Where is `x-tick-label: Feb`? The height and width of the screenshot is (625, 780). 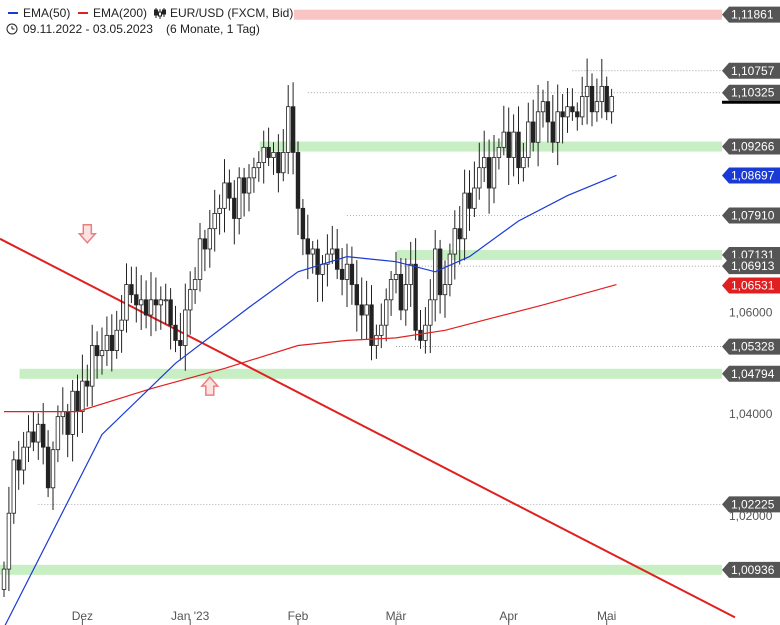
x-tick-label: Feb is located at coordinates (298, 616).